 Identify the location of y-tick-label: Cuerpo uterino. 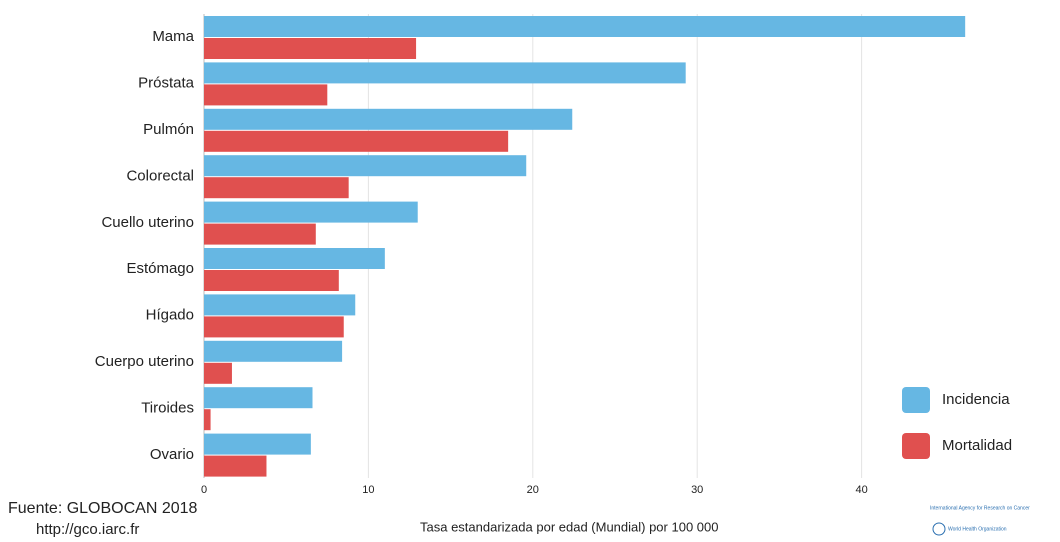
(144, 361).